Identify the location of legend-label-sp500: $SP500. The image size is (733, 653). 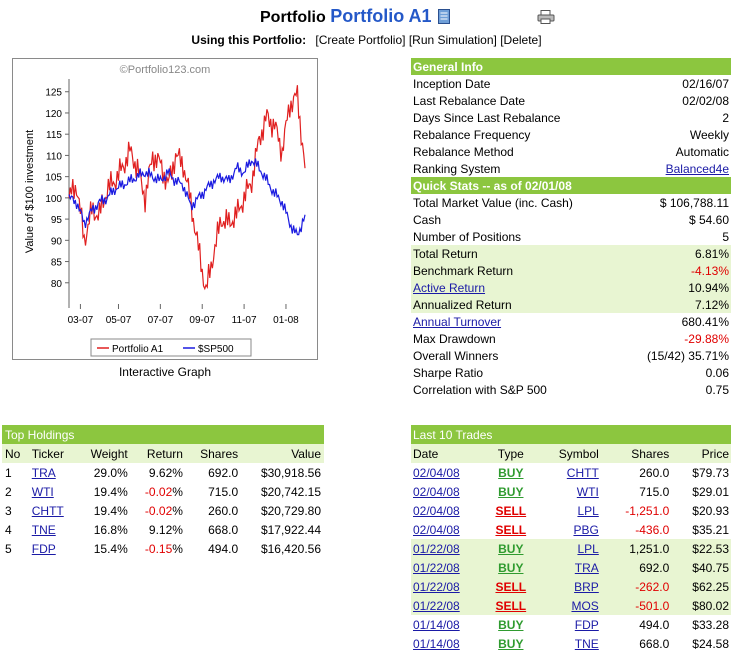
(216, 349).